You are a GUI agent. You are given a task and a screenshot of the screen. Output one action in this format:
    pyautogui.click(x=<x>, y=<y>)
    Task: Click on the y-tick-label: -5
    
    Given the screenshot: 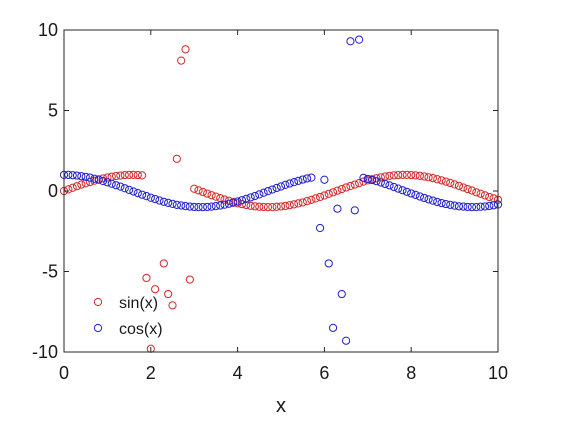 What is the action you would take?
    pyautogui.click(x=50, y=272)
    